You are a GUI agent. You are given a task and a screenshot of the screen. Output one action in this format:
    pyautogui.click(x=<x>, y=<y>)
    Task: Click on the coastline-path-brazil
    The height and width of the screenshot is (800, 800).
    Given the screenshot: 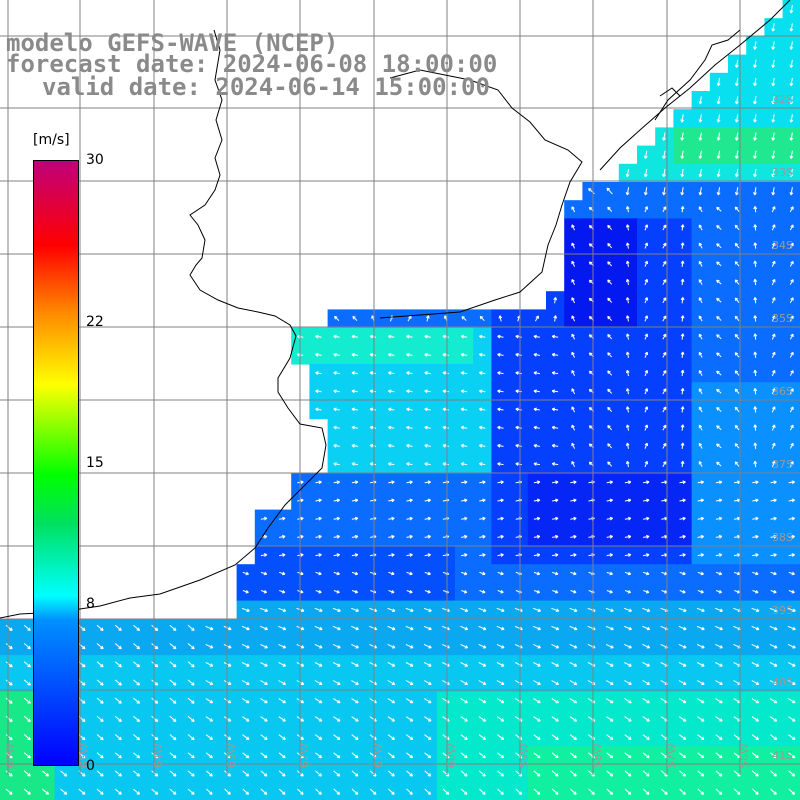 What is the action you would take?
    pyautogui.click(x=695, y=85)
    